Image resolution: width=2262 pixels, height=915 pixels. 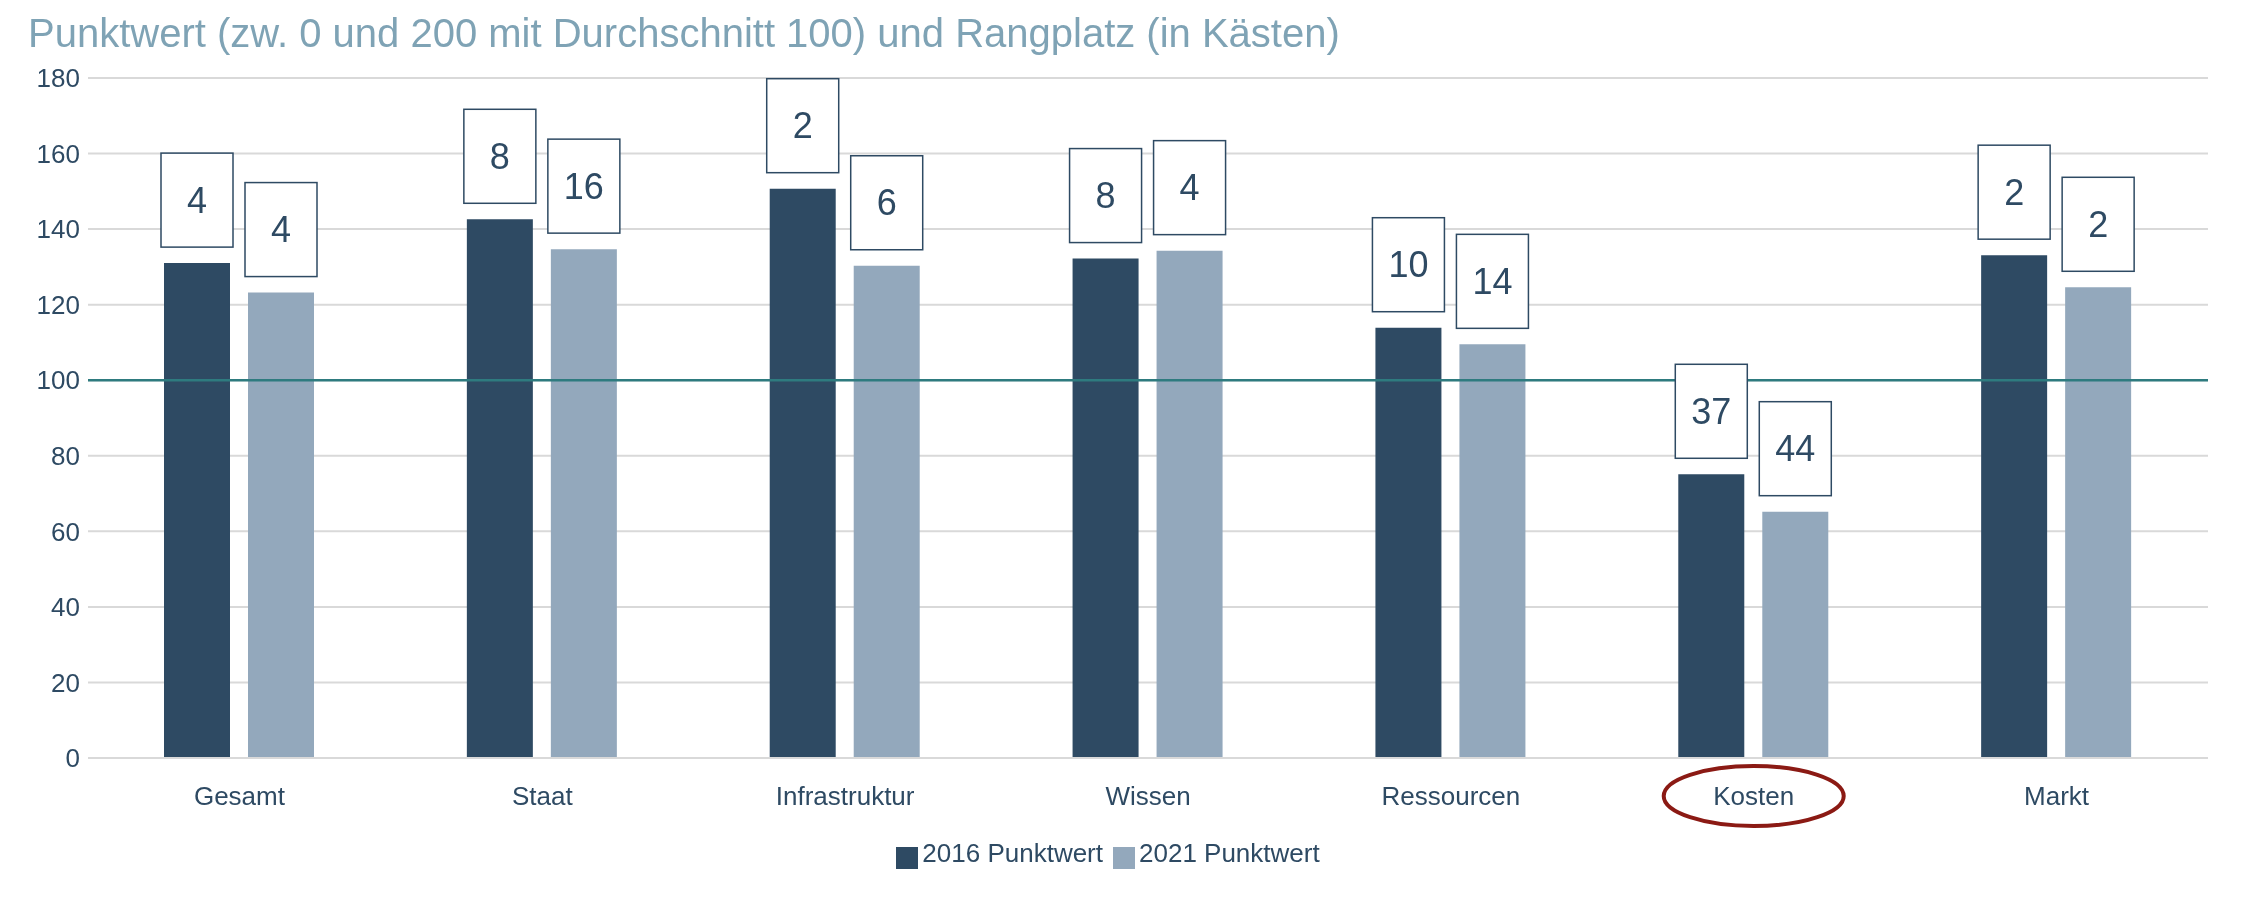 I want to click on annotation: 14, so click(x=1492, y=281).